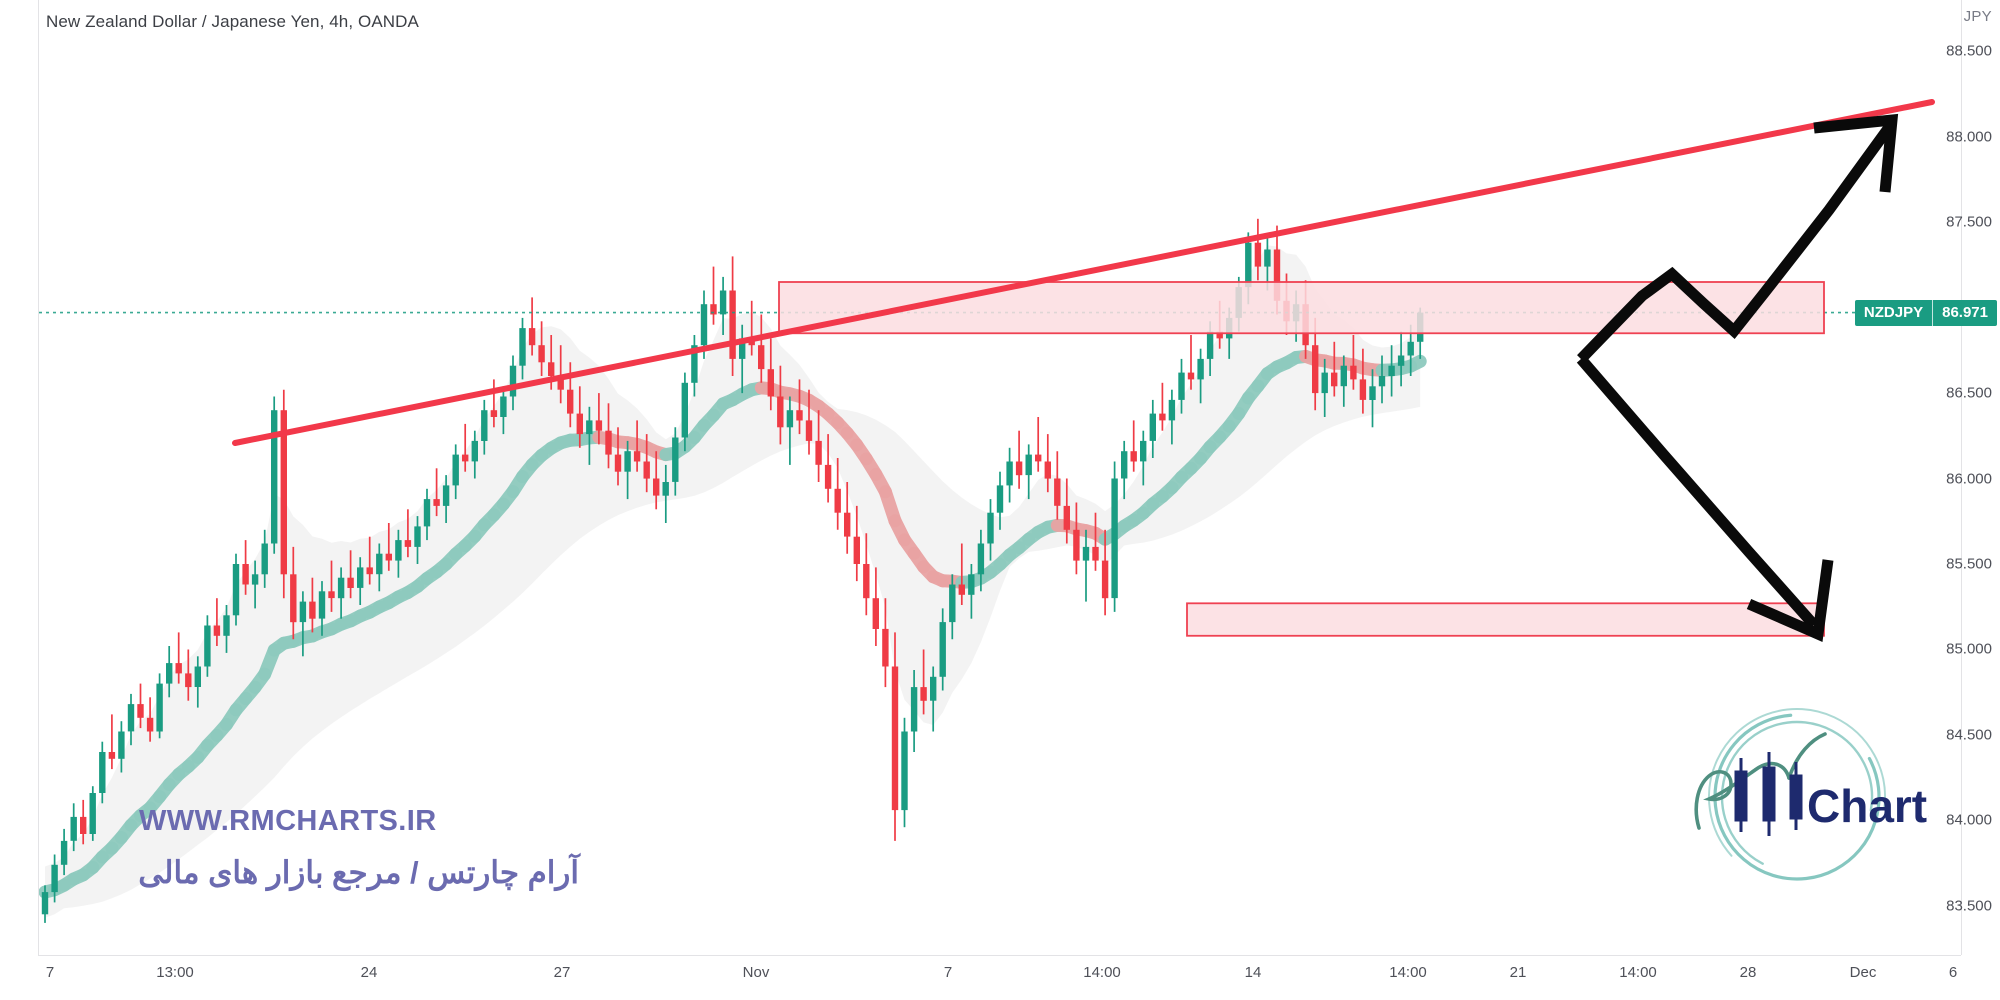 This screenshot has height=1000, width=2000. Describe the element at coordinates (1969, 51) in the screenshot. I see `price-tick: 88.500` at that location.